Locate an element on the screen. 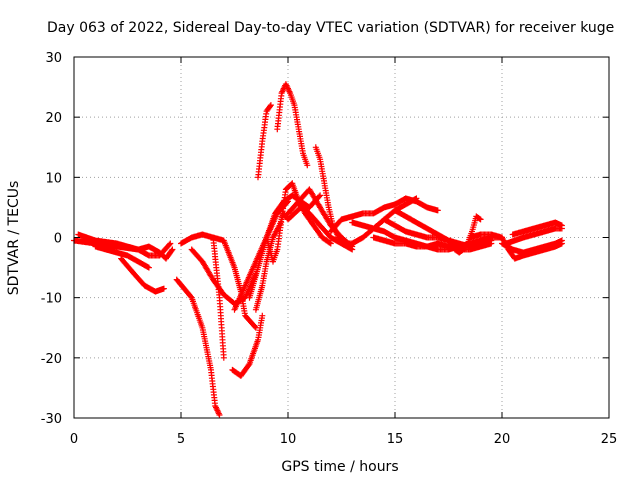 The width and height of the screenshot is (640, 480). y-tick-label: 30 is located at coordinates (53, 58).